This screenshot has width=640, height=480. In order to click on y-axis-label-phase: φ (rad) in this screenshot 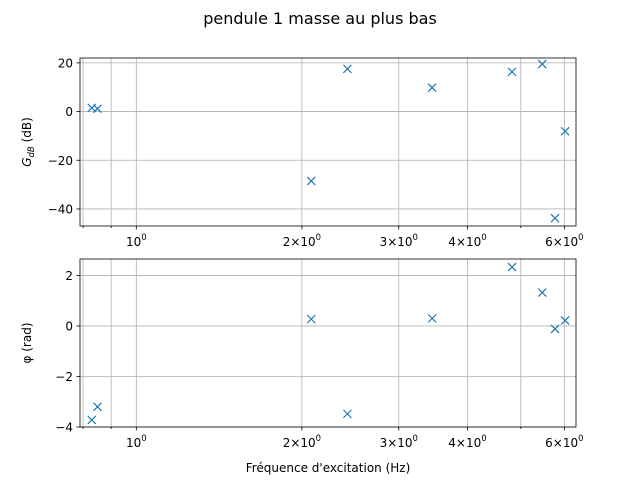, I will do `click(27, 343)`.